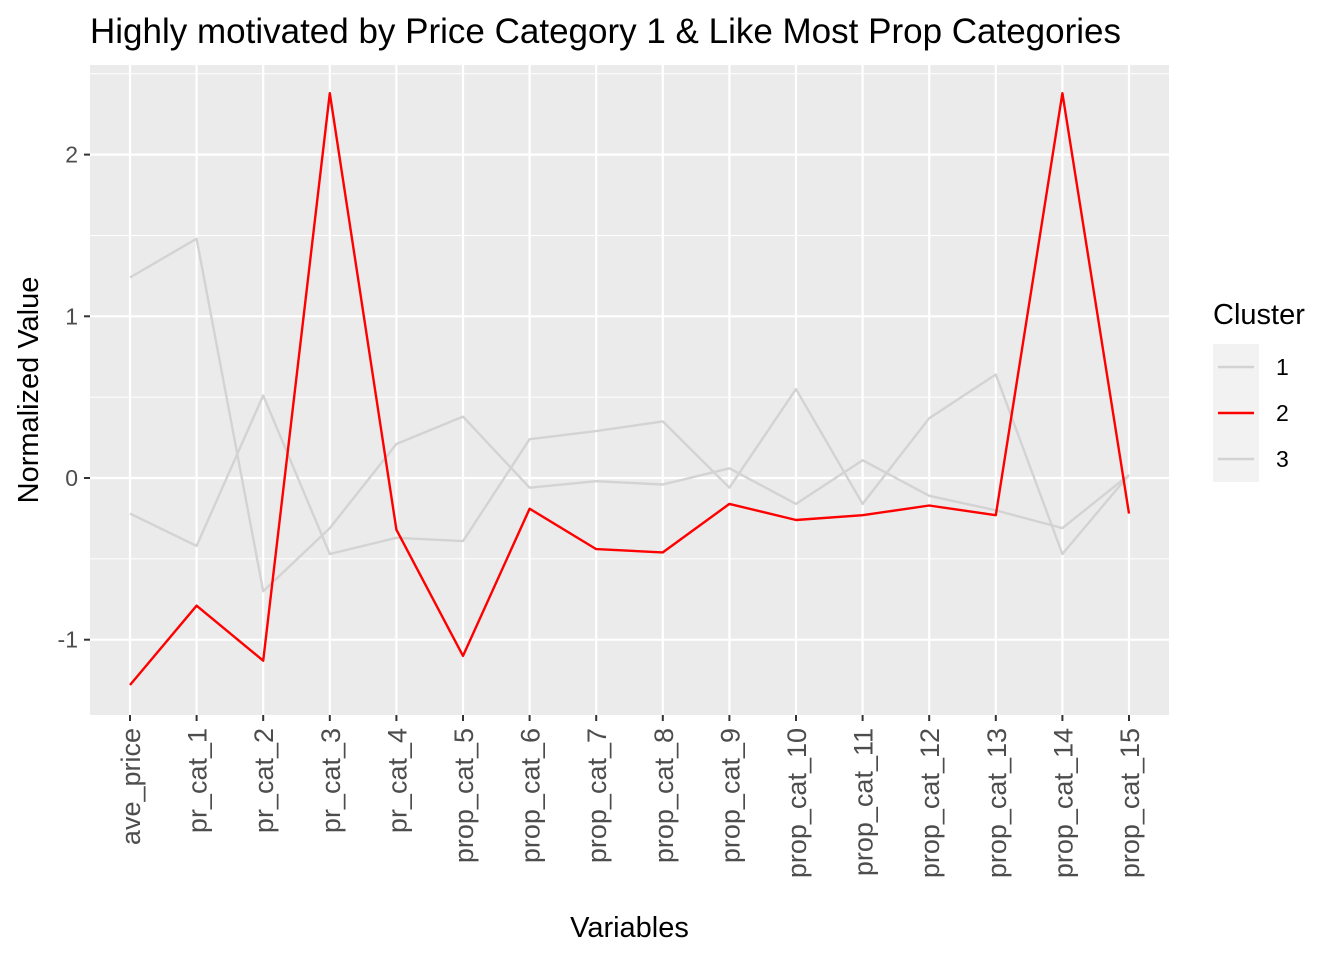 This screenshot has height=960, width=1344. I want to click on x-tick-label: ave_price, so click(131, 786).